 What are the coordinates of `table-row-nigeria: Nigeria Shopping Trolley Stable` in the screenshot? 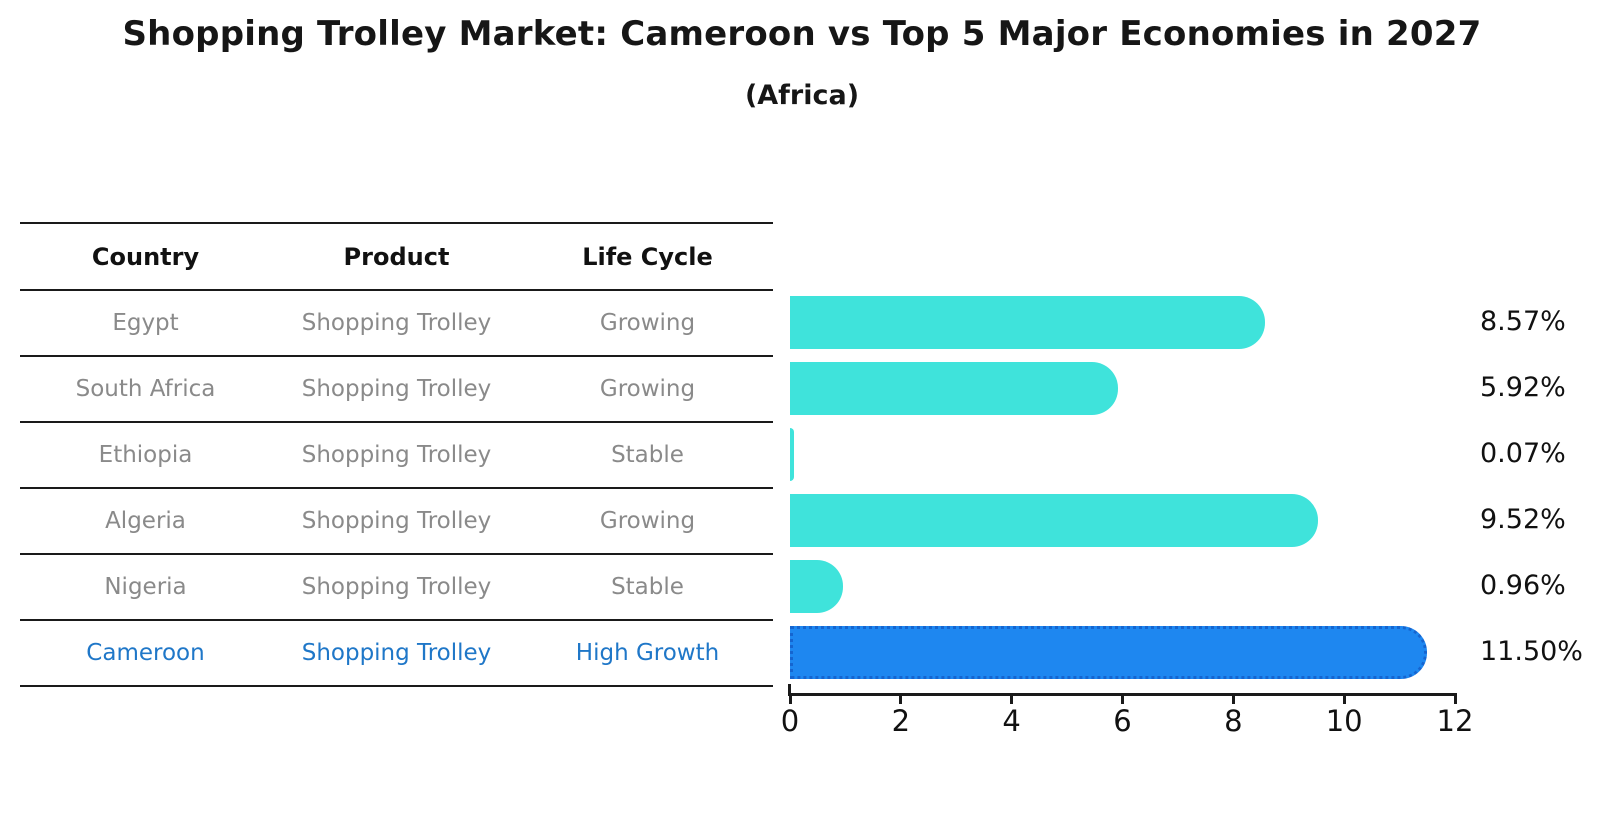 It's located at (396, 586).